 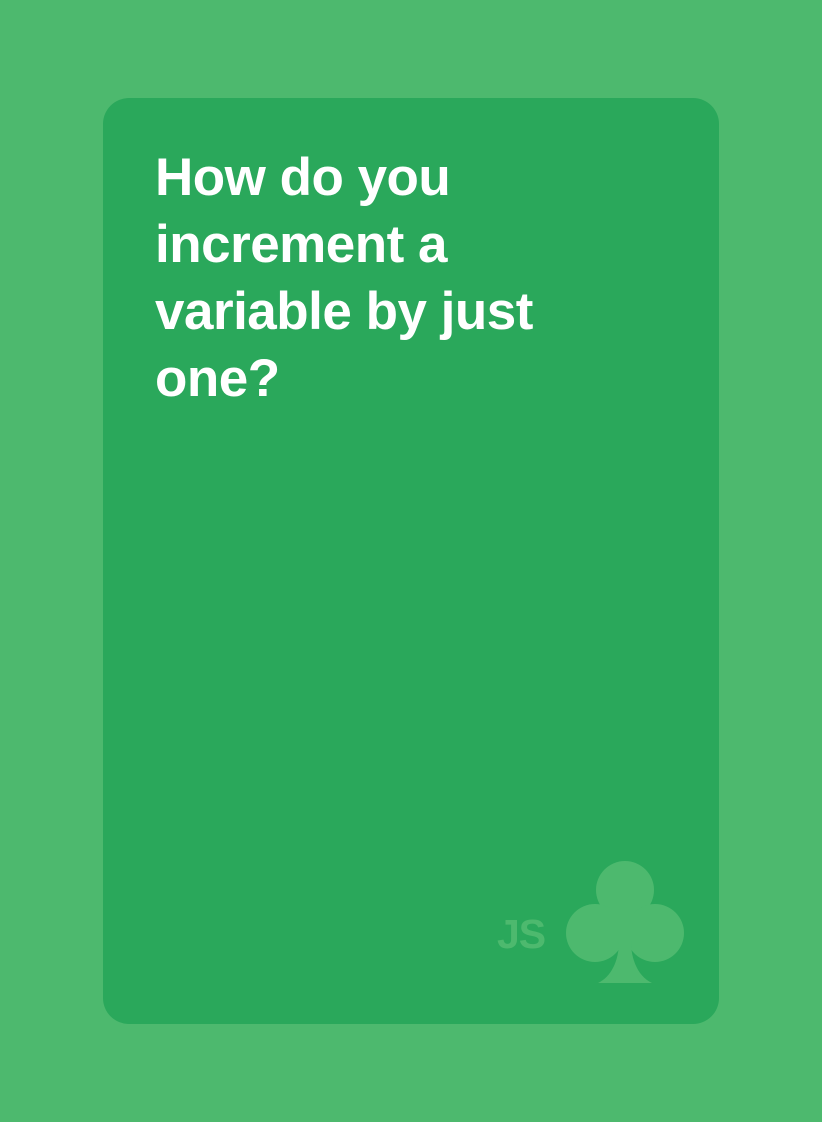 What do you see at coordinates (521, 934) in the screenshot?
I see `brand-label: JS` at bounding box center [521, 934].